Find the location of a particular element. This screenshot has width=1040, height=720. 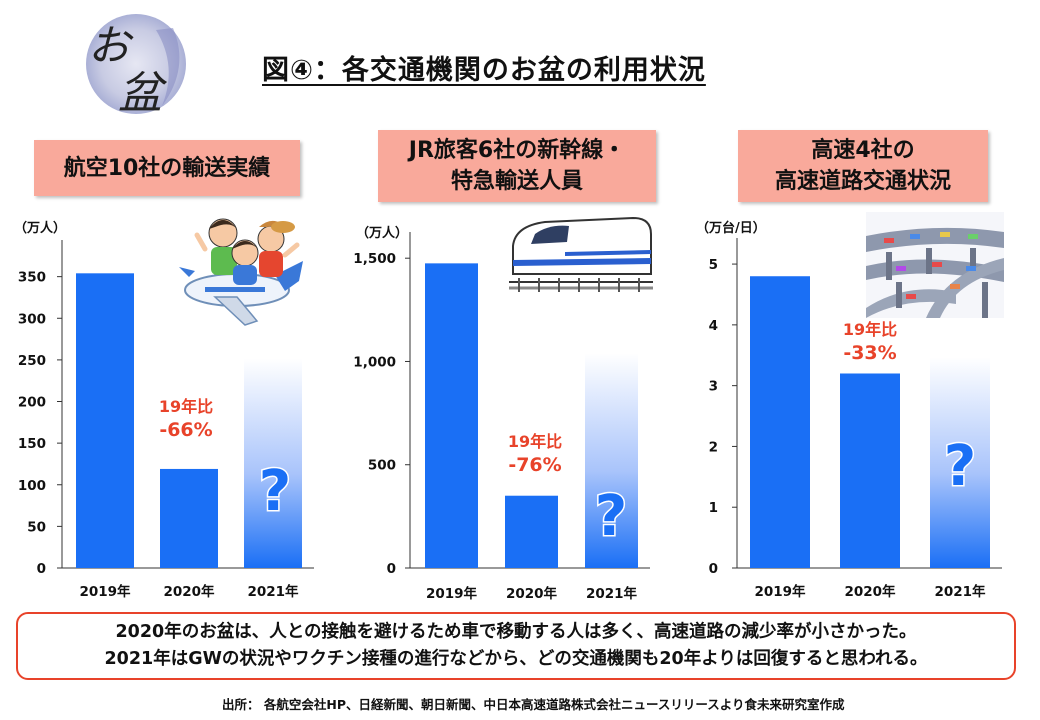

panel-title-line: 航空10社の輸送実績 is located at coordinates (167, 168).